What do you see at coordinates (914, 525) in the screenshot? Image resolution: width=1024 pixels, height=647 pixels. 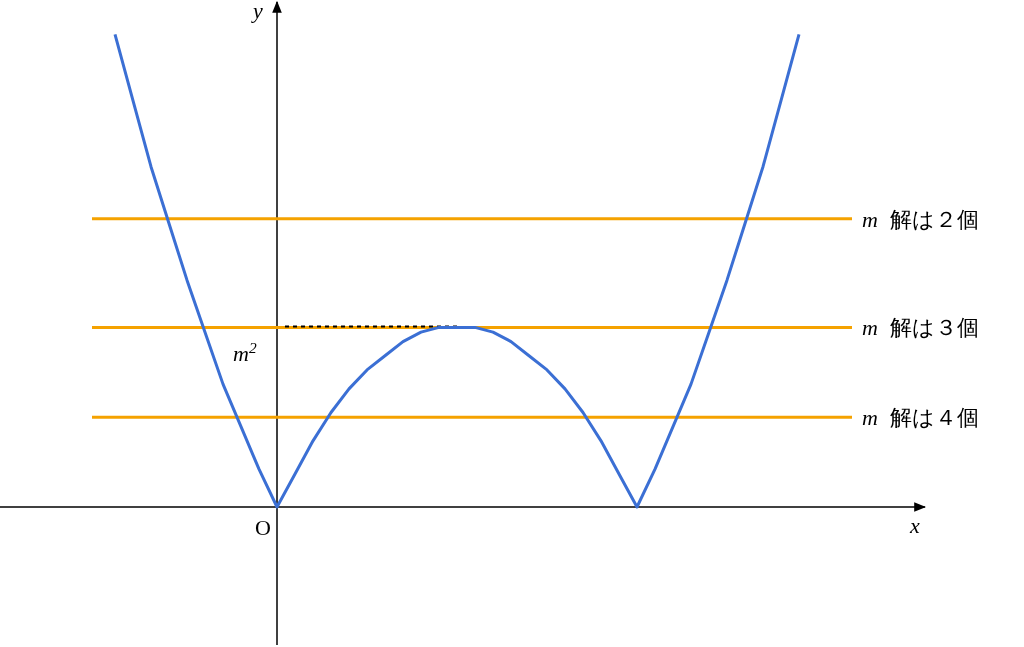 I see `x-axis-title: x` at bounding box center [914, 525].